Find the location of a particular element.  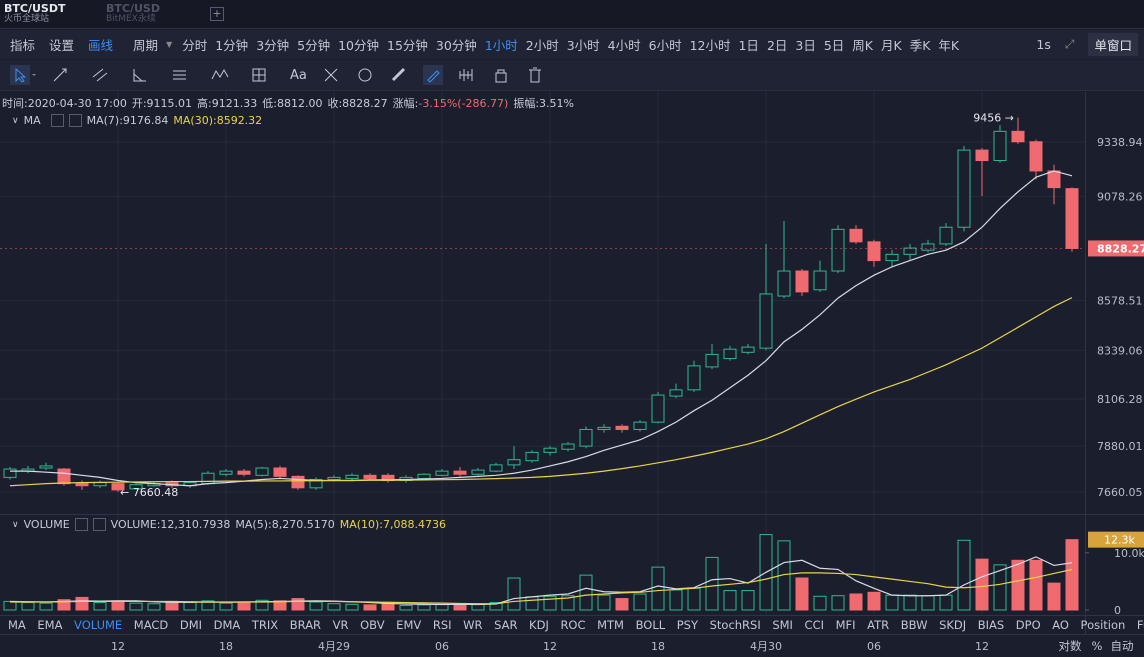

indicator-tab: EMA is located at coordinates (50, 625).